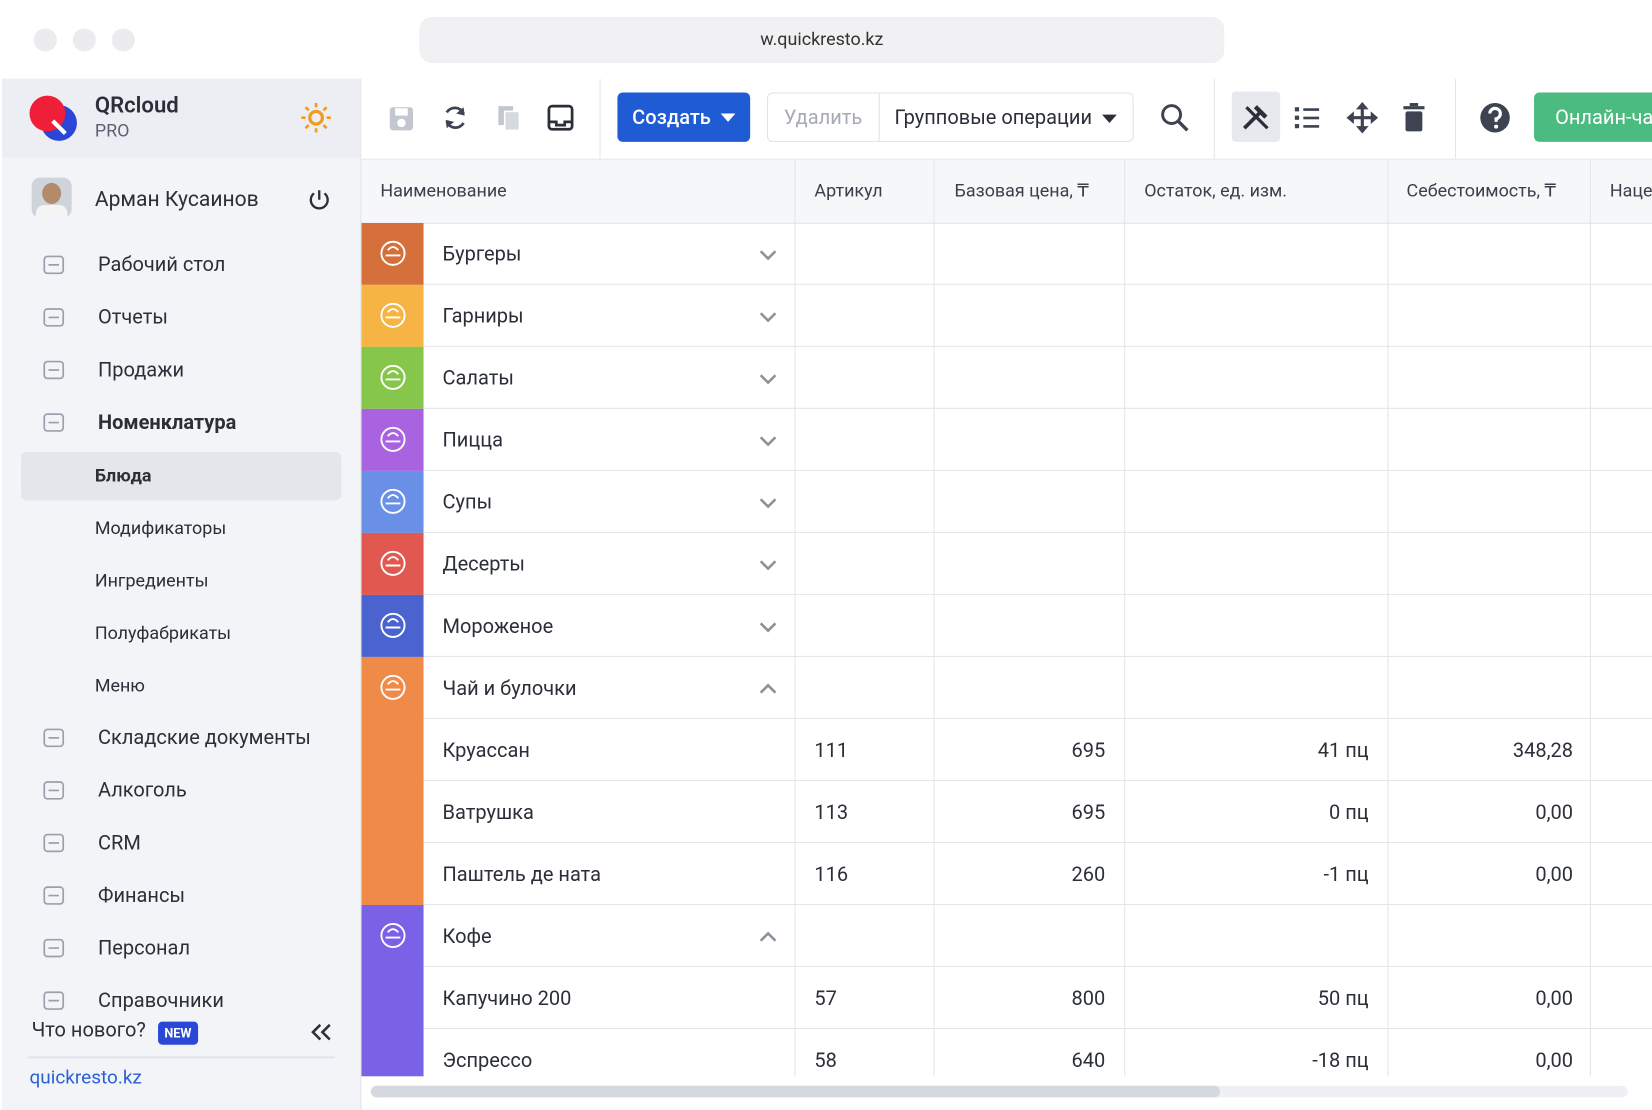  Describe the element at coordinates (825, 998) in the screenshot. I see `item-sku: 57` at that location.